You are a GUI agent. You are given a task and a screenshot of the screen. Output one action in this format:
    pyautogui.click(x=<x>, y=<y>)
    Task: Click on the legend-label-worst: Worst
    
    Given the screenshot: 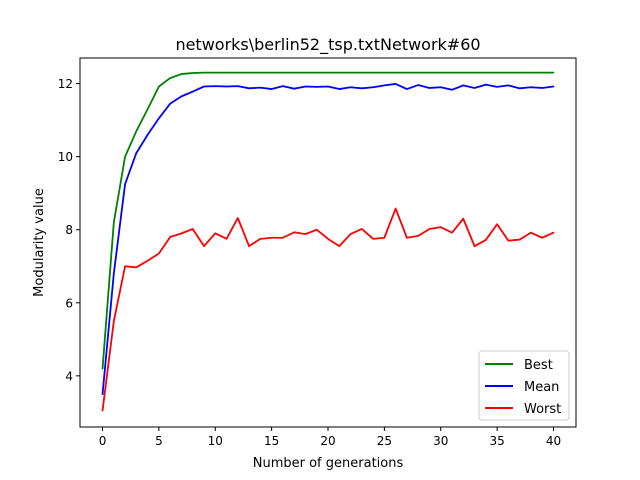 What is the action you would take?
    pyautogui.click(x=542, y=409)
    